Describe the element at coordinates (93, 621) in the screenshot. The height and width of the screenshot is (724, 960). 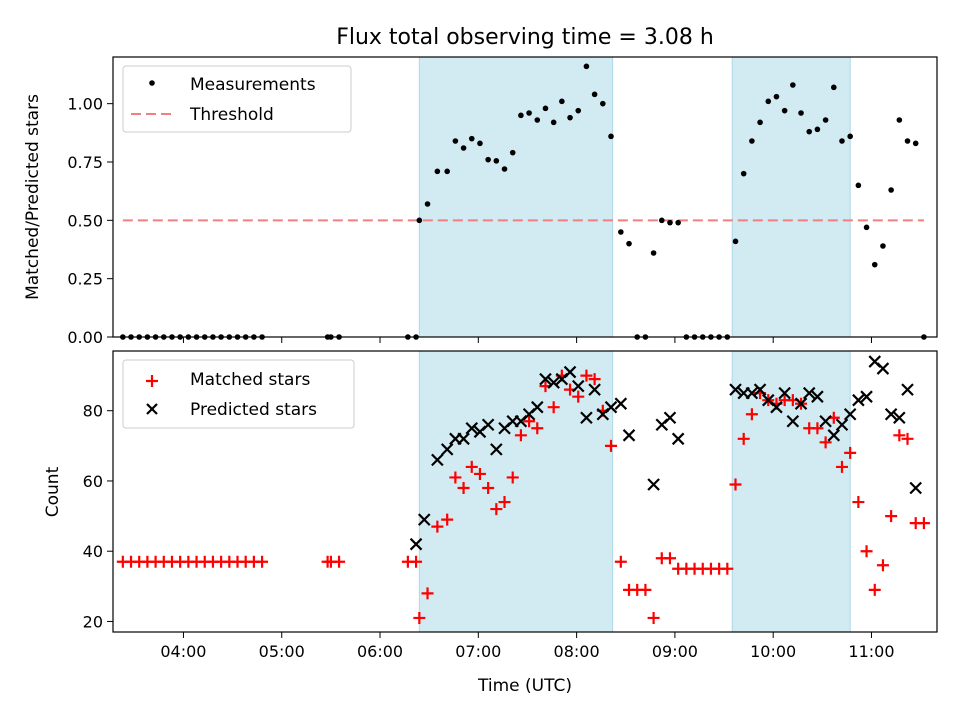
I see `bottom-y-tick-label: 20` at that location.